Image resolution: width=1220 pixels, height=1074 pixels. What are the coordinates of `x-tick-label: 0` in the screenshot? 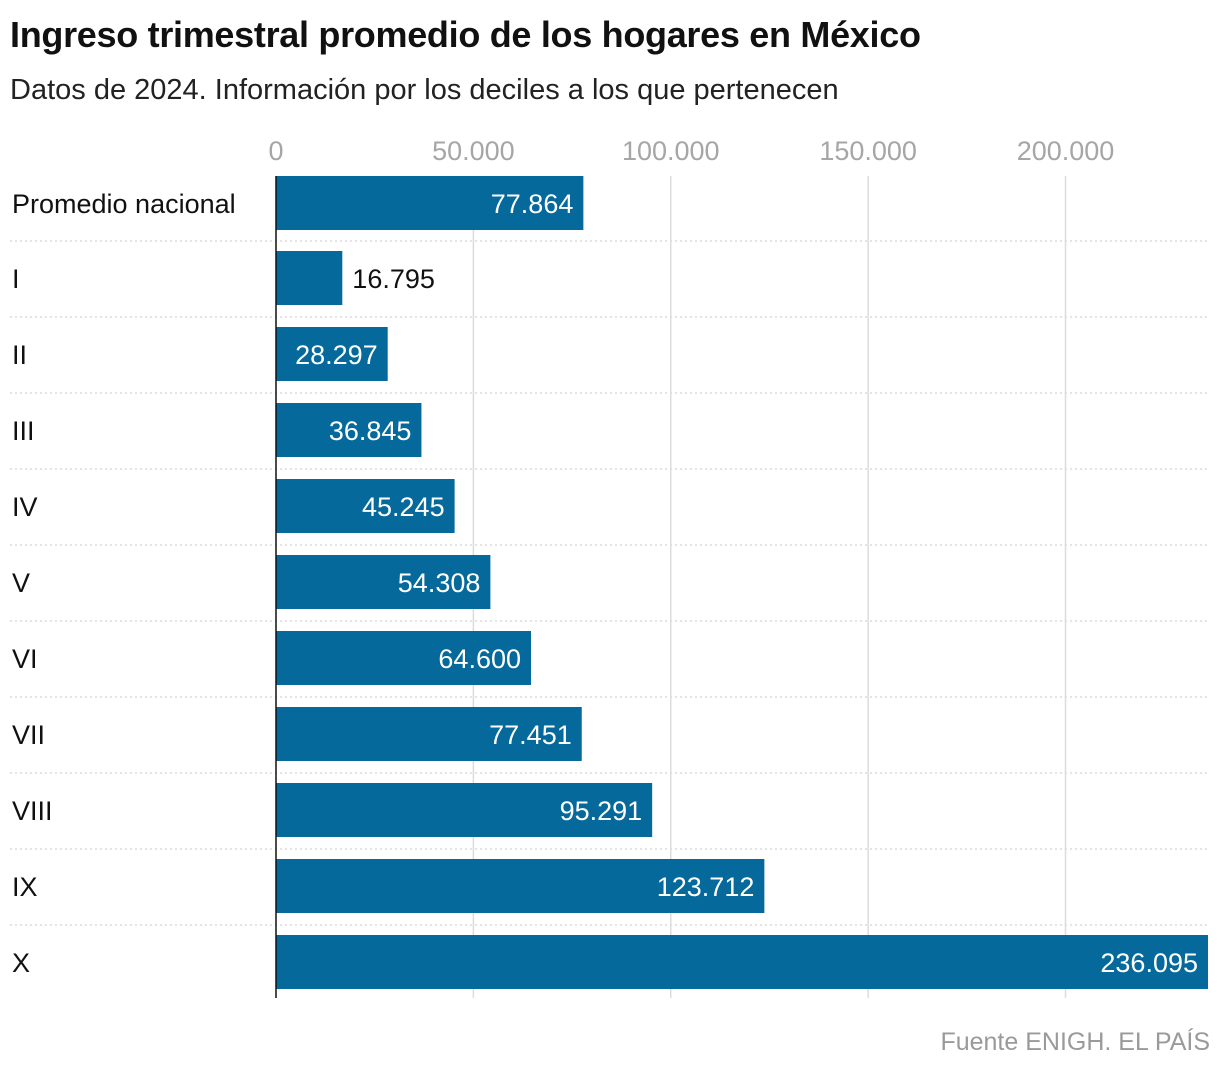 It's located at (275, 151).